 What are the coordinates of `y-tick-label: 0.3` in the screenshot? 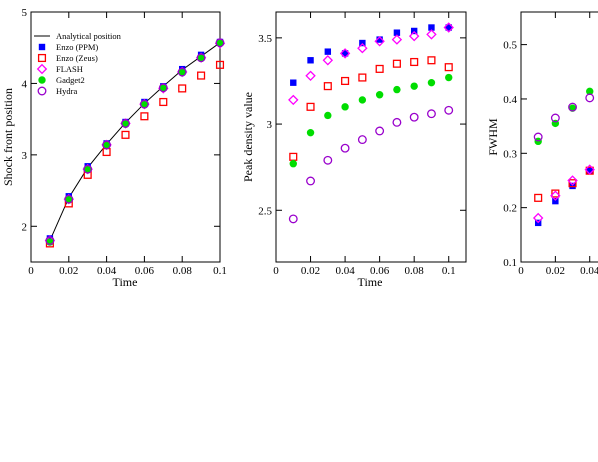 It's located at (510, 154).